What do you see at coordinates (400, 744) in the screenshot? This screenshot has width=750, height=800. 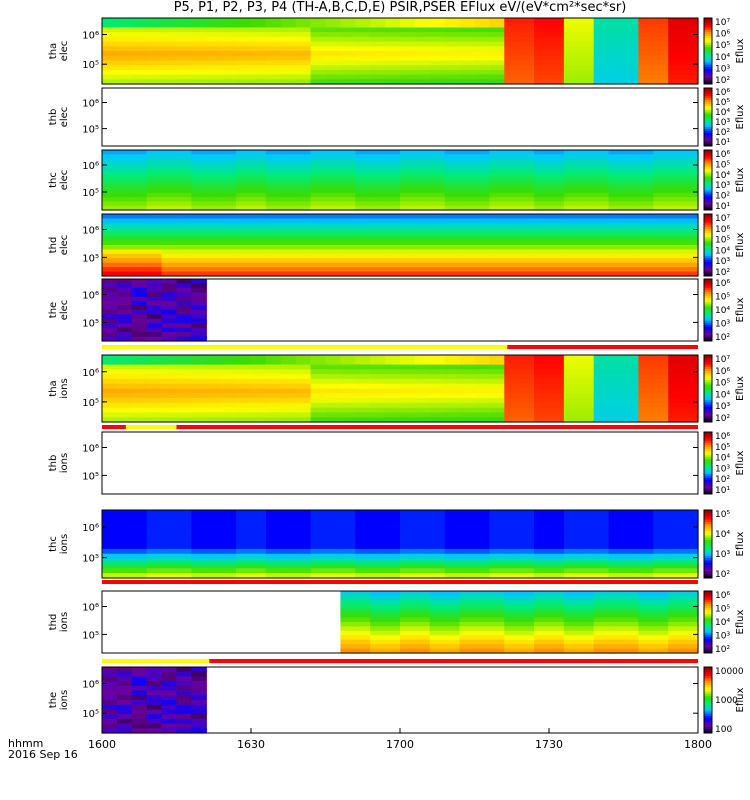 I see `x-tick-label: 1700` at bounding box center [400, 744].